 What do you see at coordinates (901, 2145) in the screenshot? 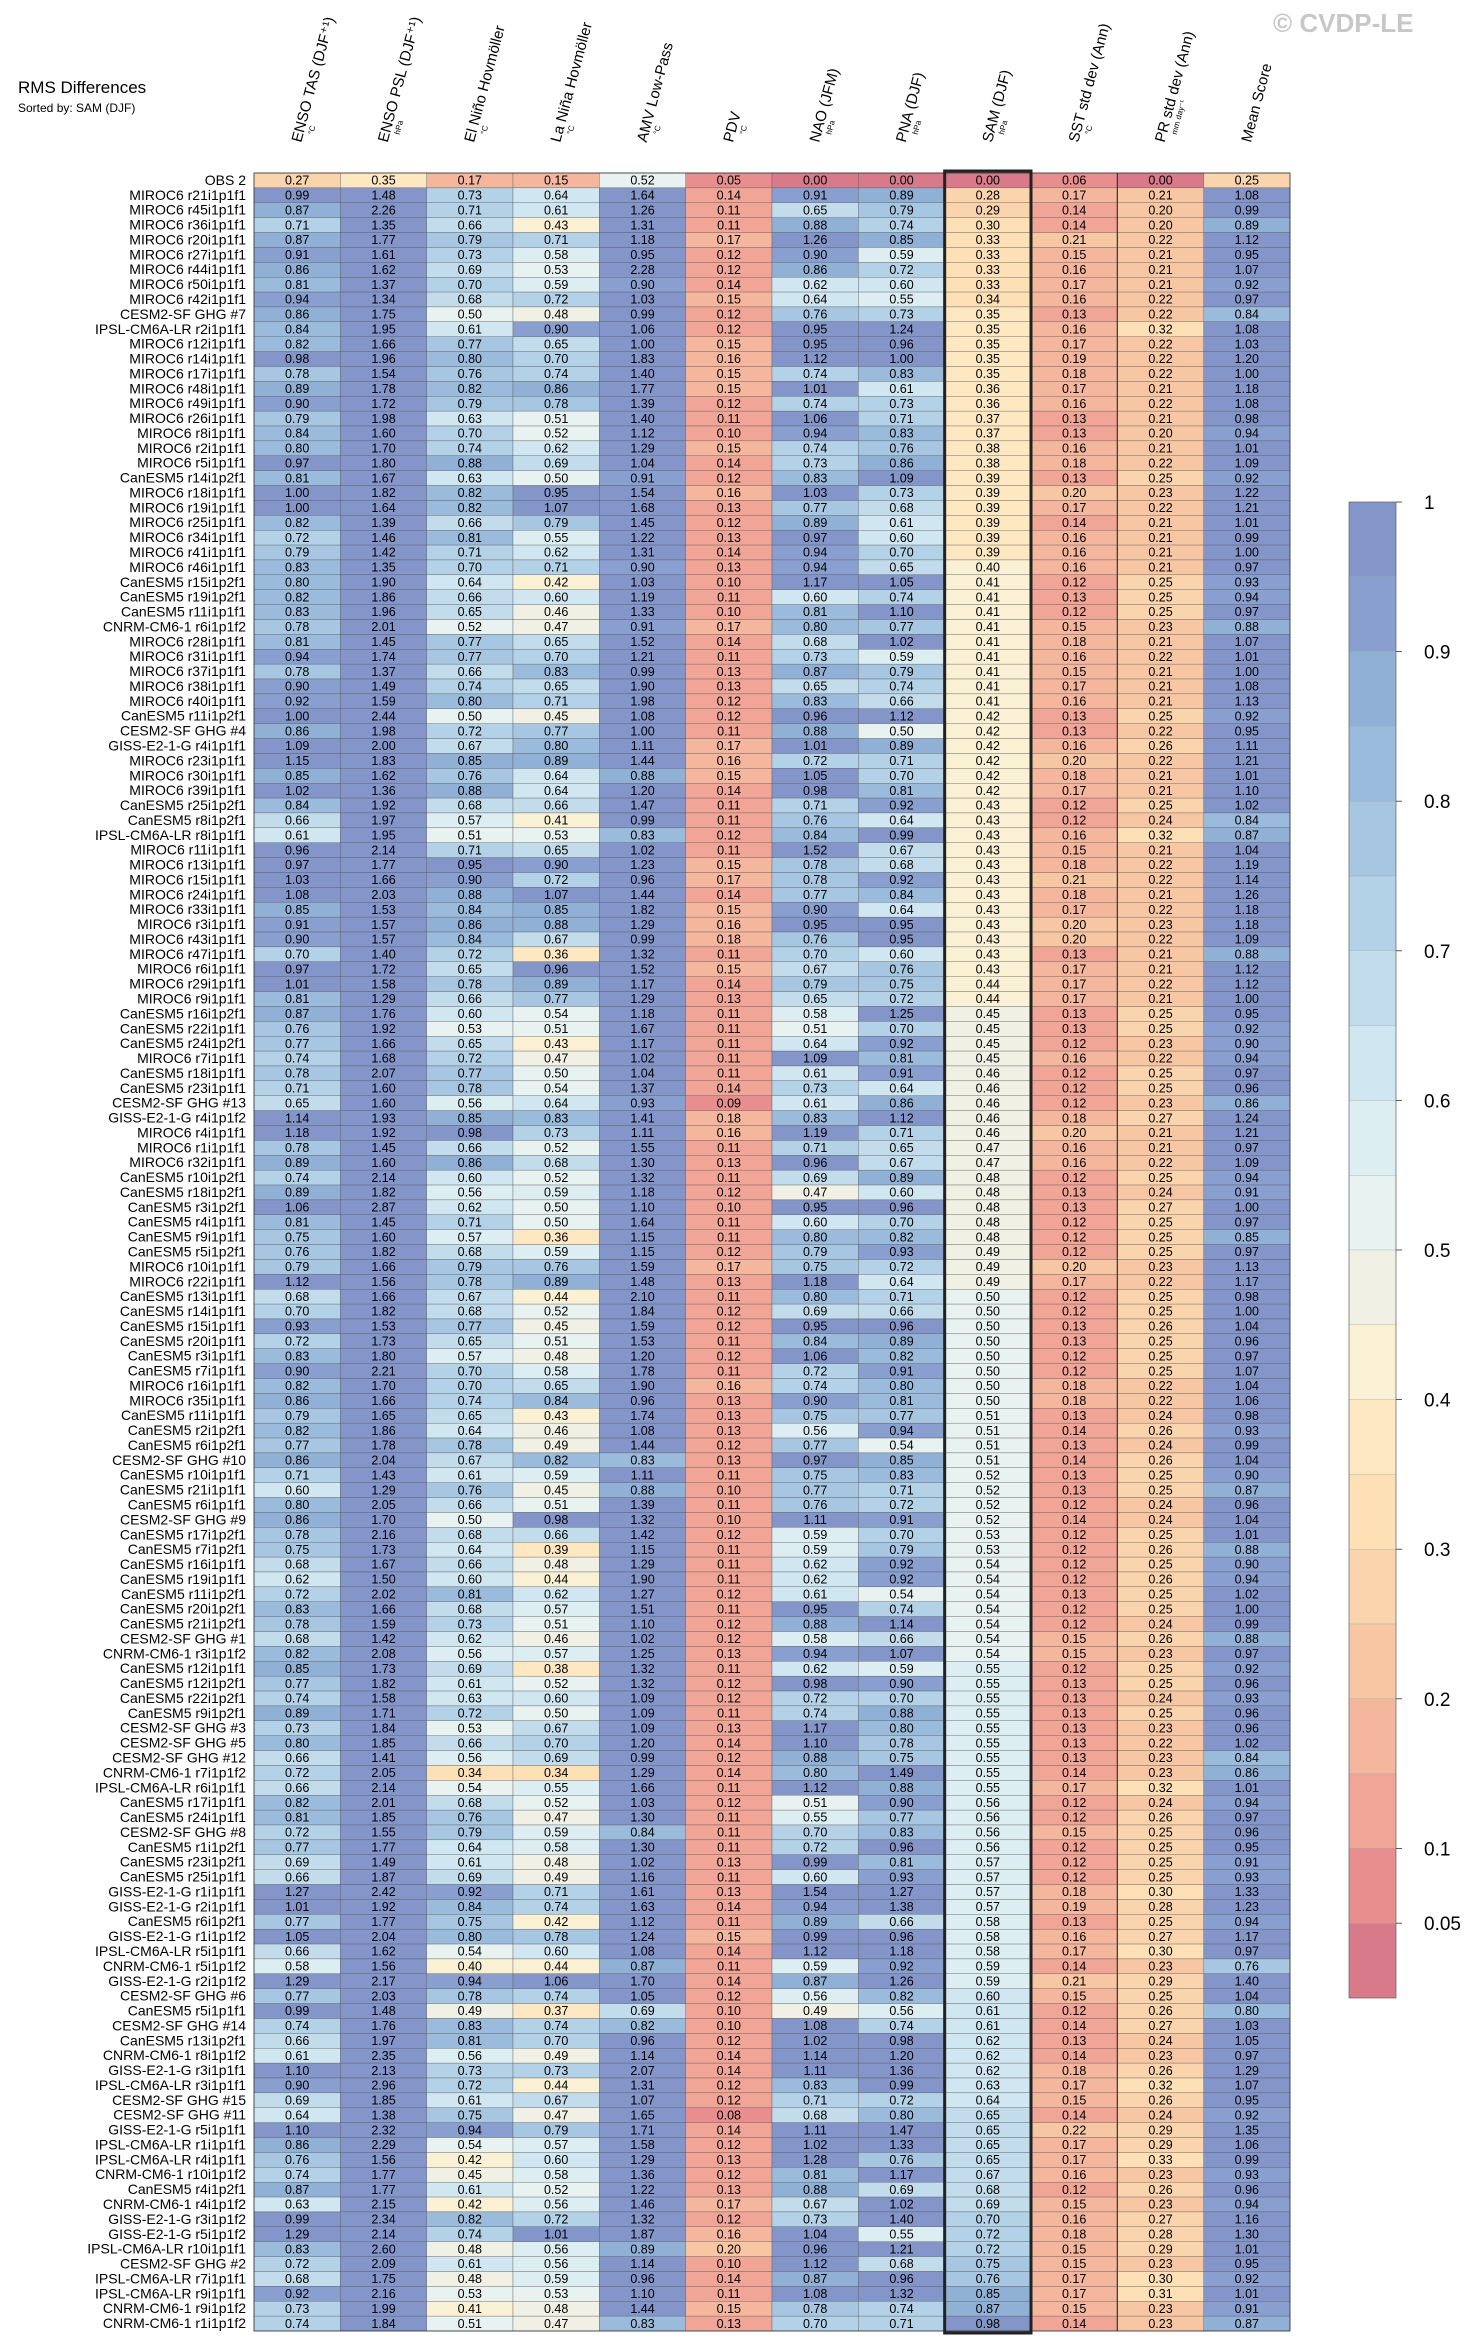
I see `cell-value: 1.33` at bounding box center [901, 2145].